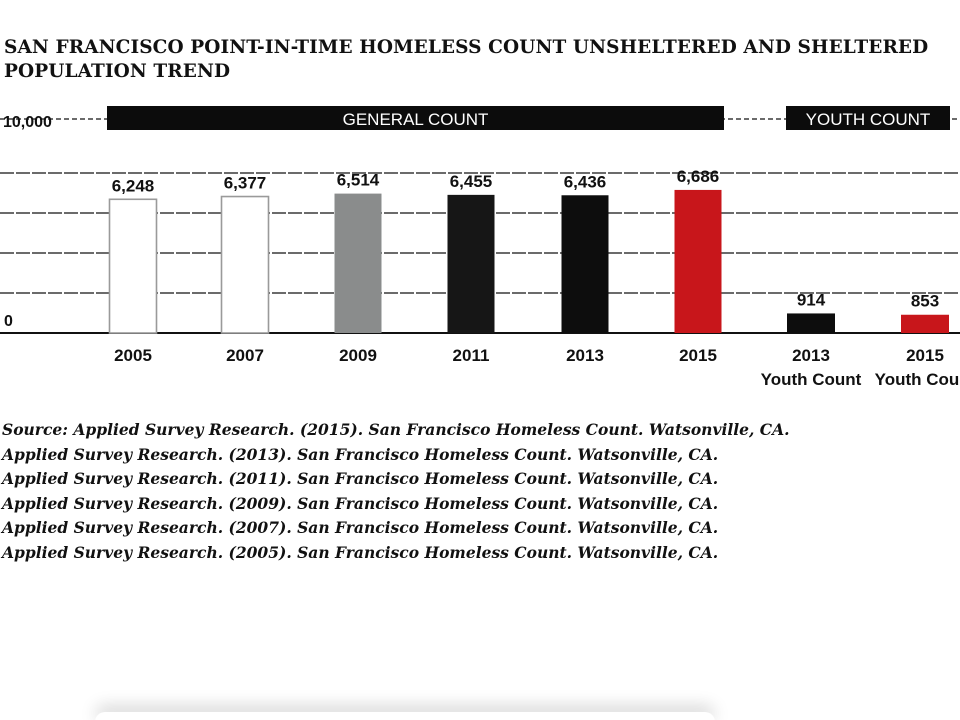 Image resolution: width=960 pixels, height=720 pixels. Describe the element at coordinates (245, 355) in the screenshot. I see `xtick-label: 2007` at that location.